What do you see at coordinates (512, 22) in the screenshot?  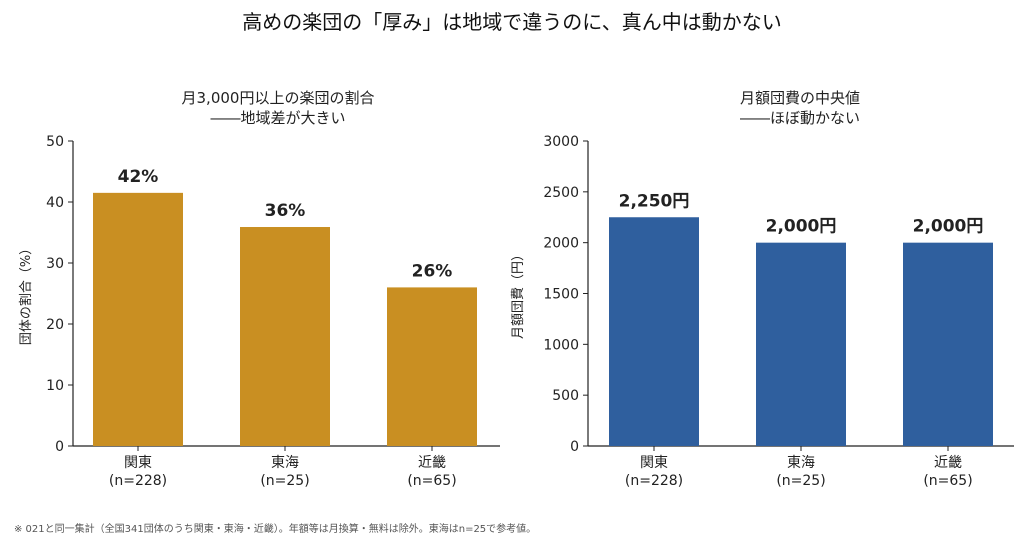 I see `chart-title: 高めの楽団の「厚み」は地域で違うのに、真ん中は動かない` at bounding box center [512, 22].